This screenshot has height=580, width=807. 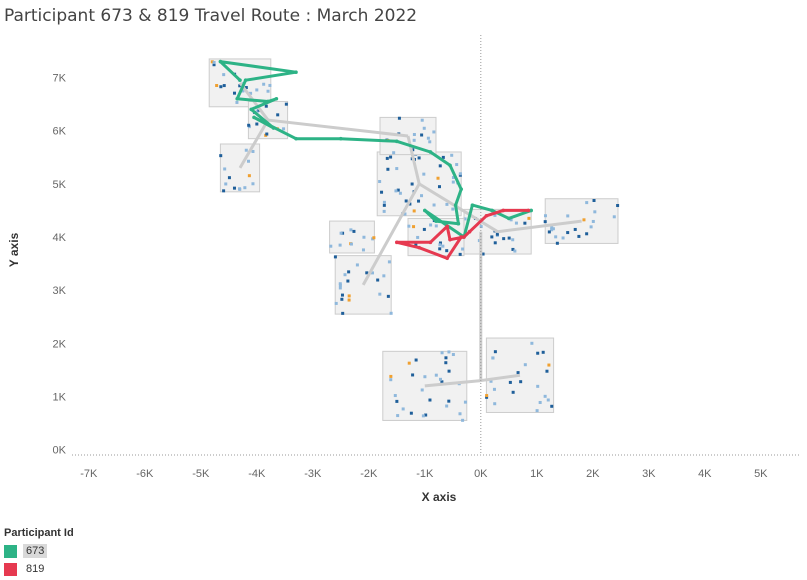 I want to click on map-road, so click(x=452, y=383).